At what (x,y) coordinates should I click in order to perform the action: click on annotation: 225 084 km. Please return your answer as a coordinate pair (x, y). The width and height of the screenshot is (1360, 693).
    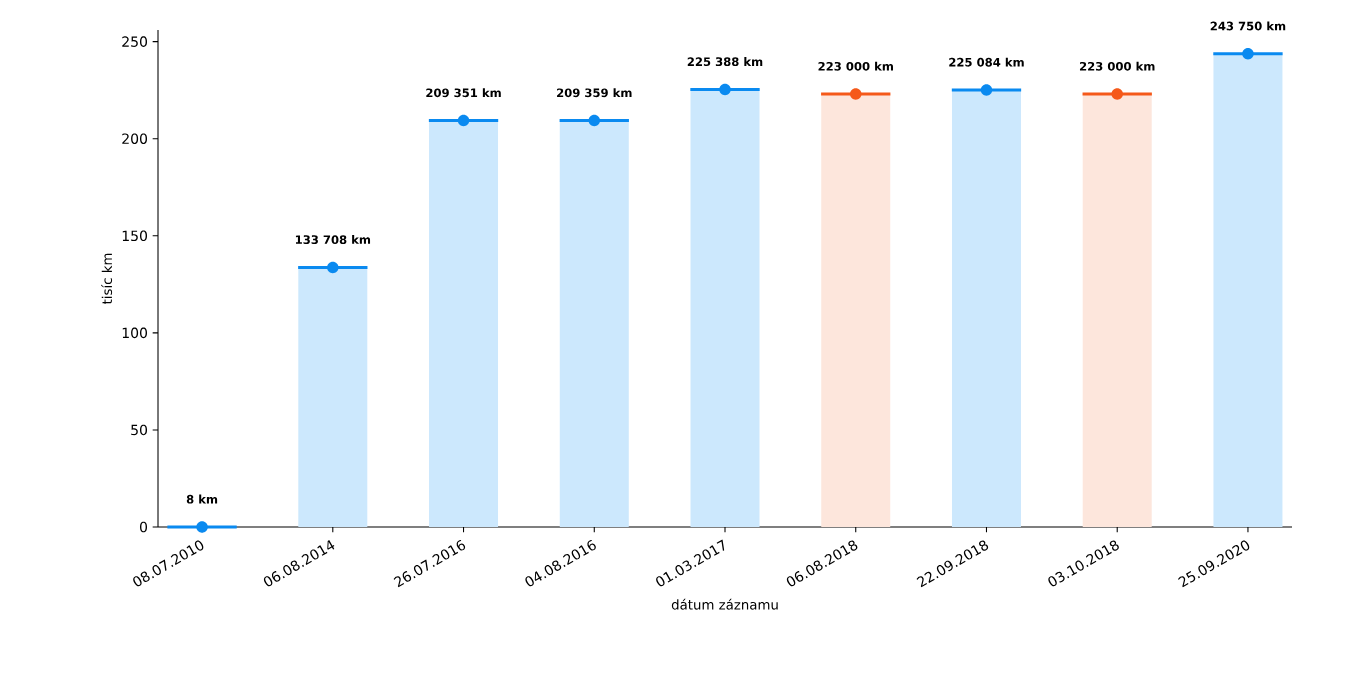
    Looking at the image, I should click on (986, 62).